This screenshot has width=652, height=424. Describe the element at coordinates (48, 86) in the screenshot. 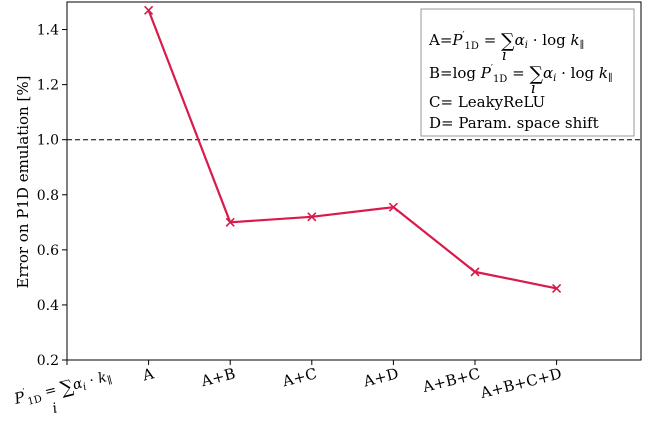

I see `y-tick-label-5: 1.2` at that location.